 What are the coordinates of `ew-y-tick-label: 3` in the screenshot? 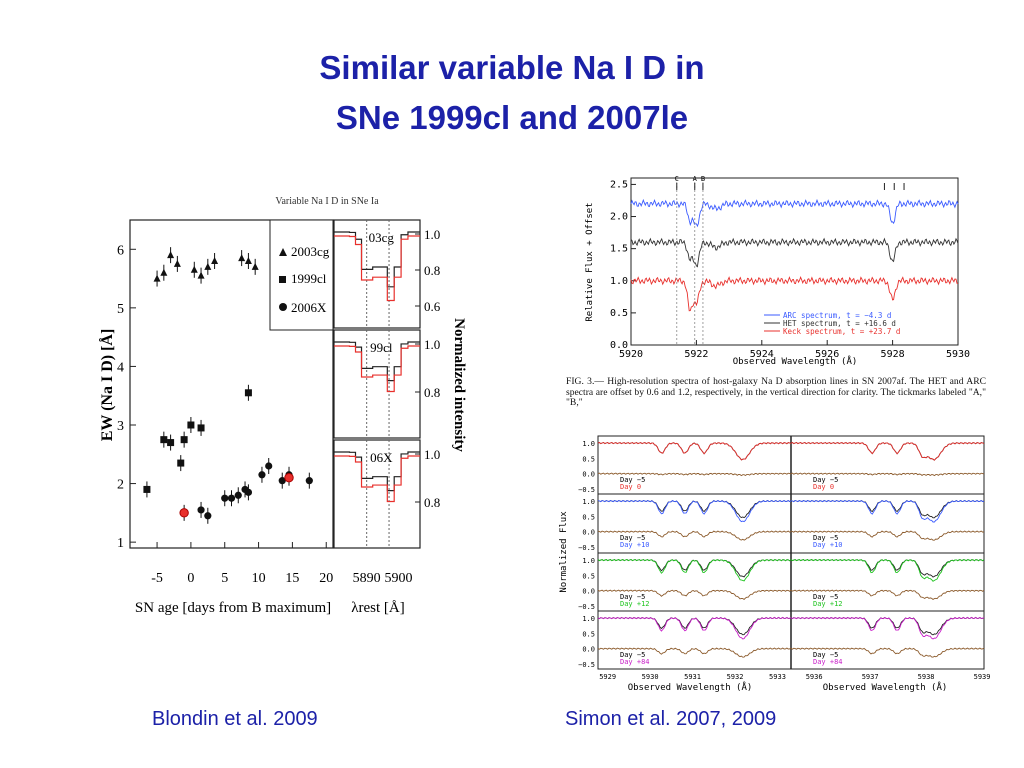 It's located at (120, 426).